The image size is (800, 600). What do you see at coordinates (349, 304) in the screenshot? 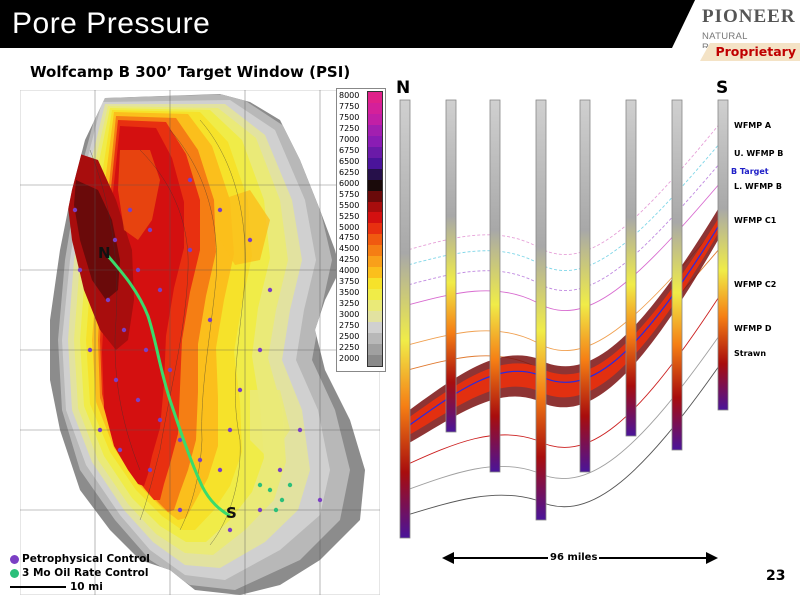
I see `legend-value: 3250` at bounding box center [349, 304].